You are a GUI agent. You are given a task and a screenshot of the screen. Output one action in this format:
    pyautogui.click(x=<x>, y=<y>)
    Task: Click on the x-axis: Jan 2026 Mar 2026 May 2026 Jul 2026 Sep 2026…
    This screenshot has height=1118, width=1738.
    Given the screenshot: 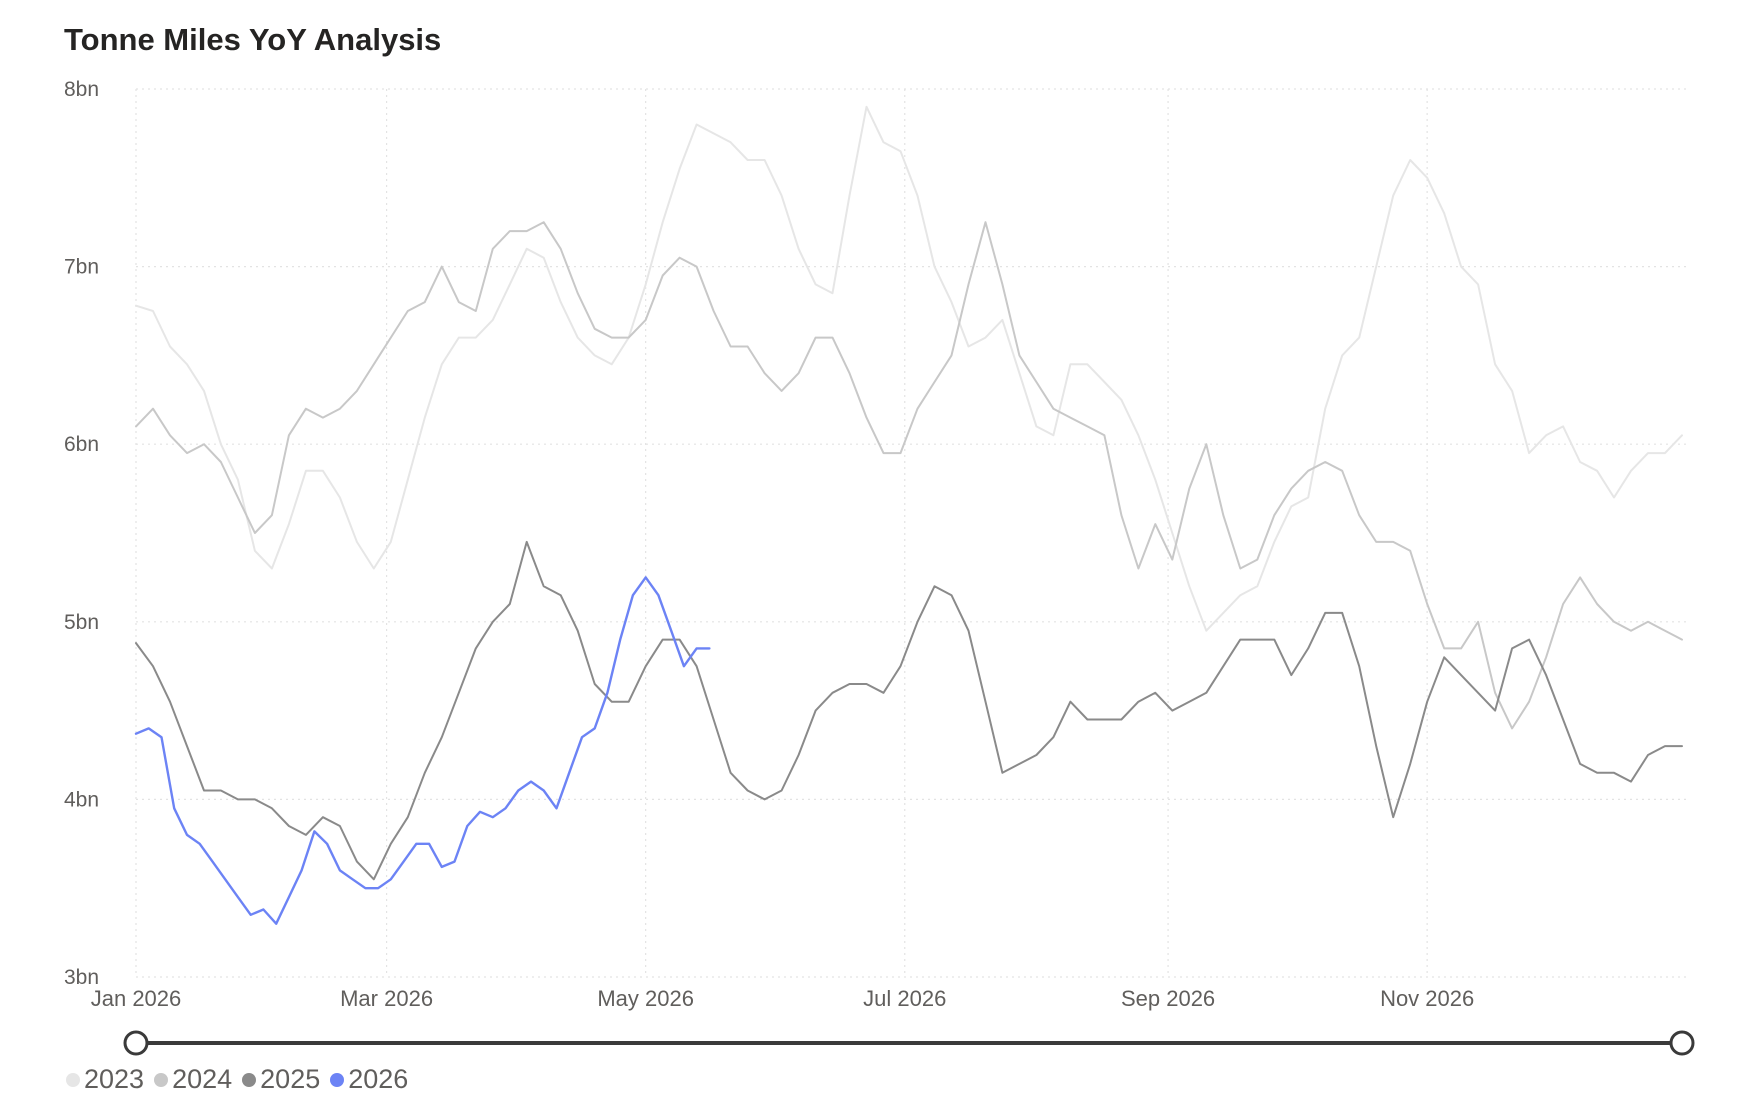 What is the action you would take?
    pyautogui.click(x=783, y=998)
    